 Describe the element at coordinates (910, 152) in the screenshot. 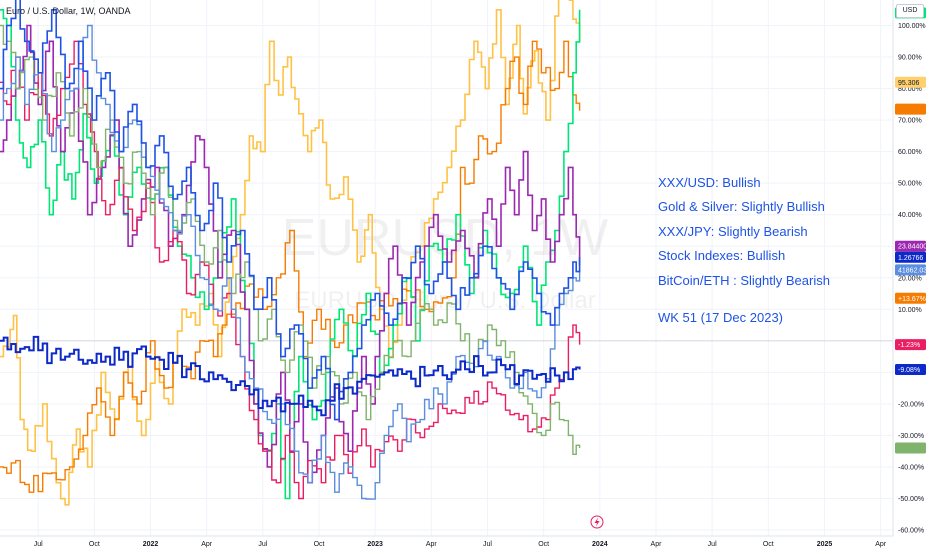

I see `y-tick-label: 60.00%` at that location.